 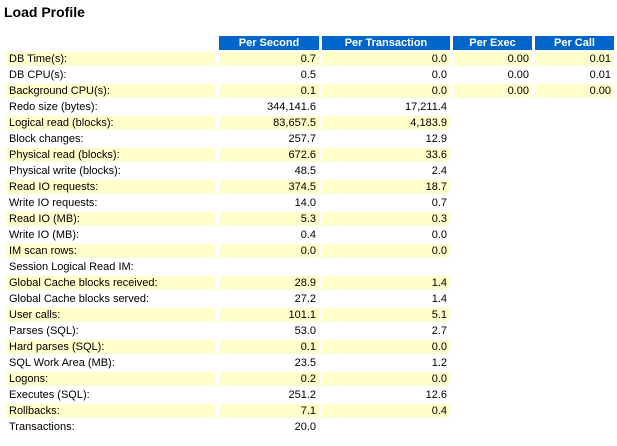 What do you see at coordinates (386, 43) in the screenshot?
I see `header-per-transaction: Per Transaction` at bounding box center [386, 43].